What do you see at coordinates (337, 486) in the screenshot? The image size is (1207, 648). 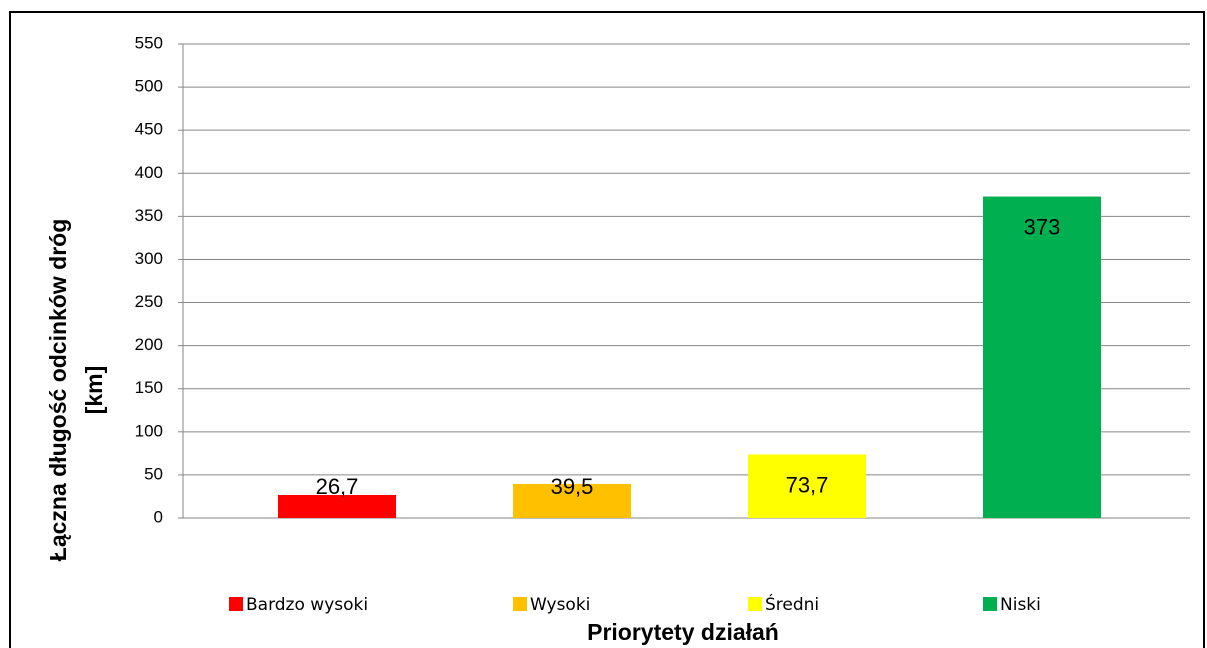 I see `data-label: 26,7` at bounding box center [337, 486].